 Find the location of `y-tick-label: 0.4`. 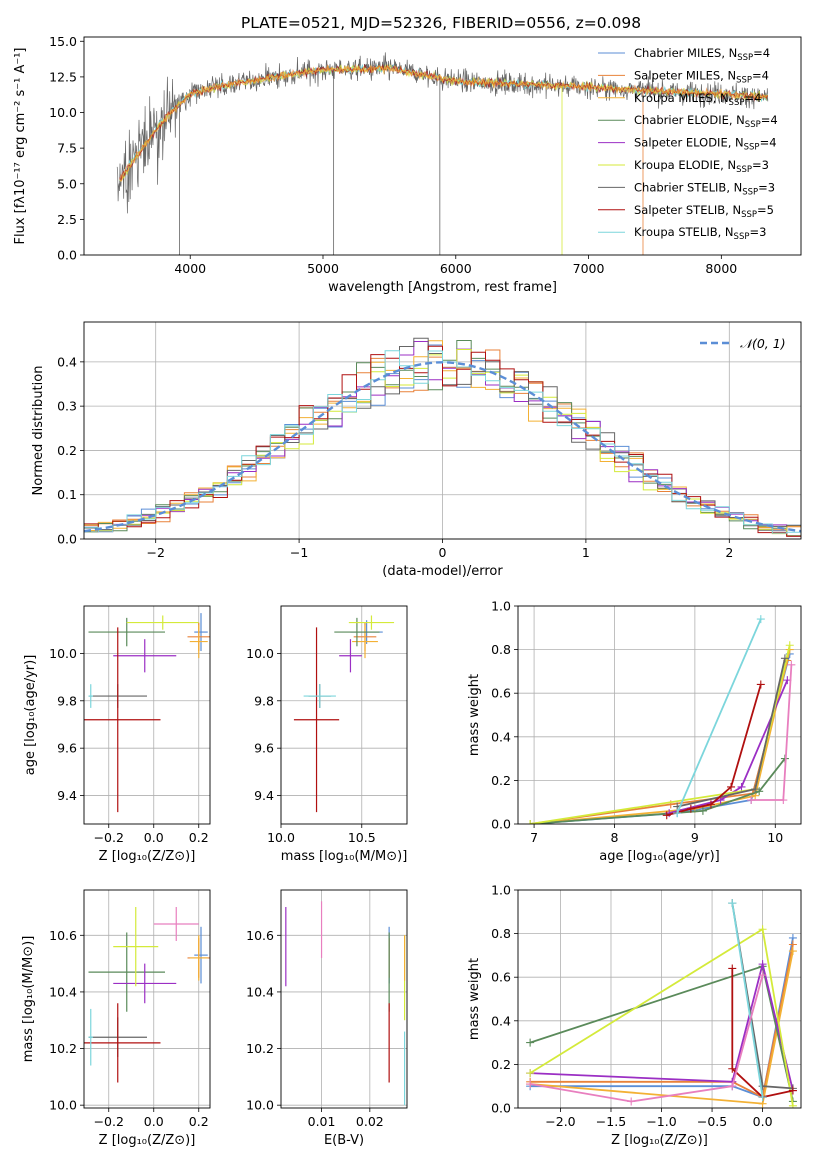

y-tick-label: 0.4 is located at coordinates (67, 361).